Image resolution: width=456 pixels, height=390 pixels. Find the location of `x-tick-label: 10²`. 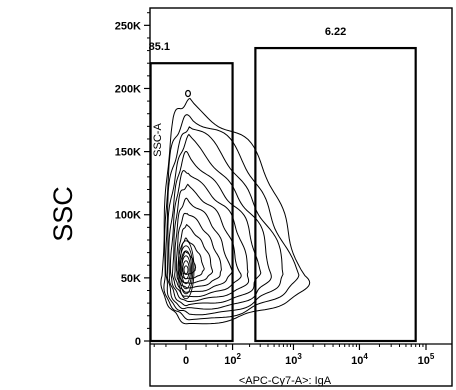

x-tick-label: 10² is located at coordinates (232, 359).